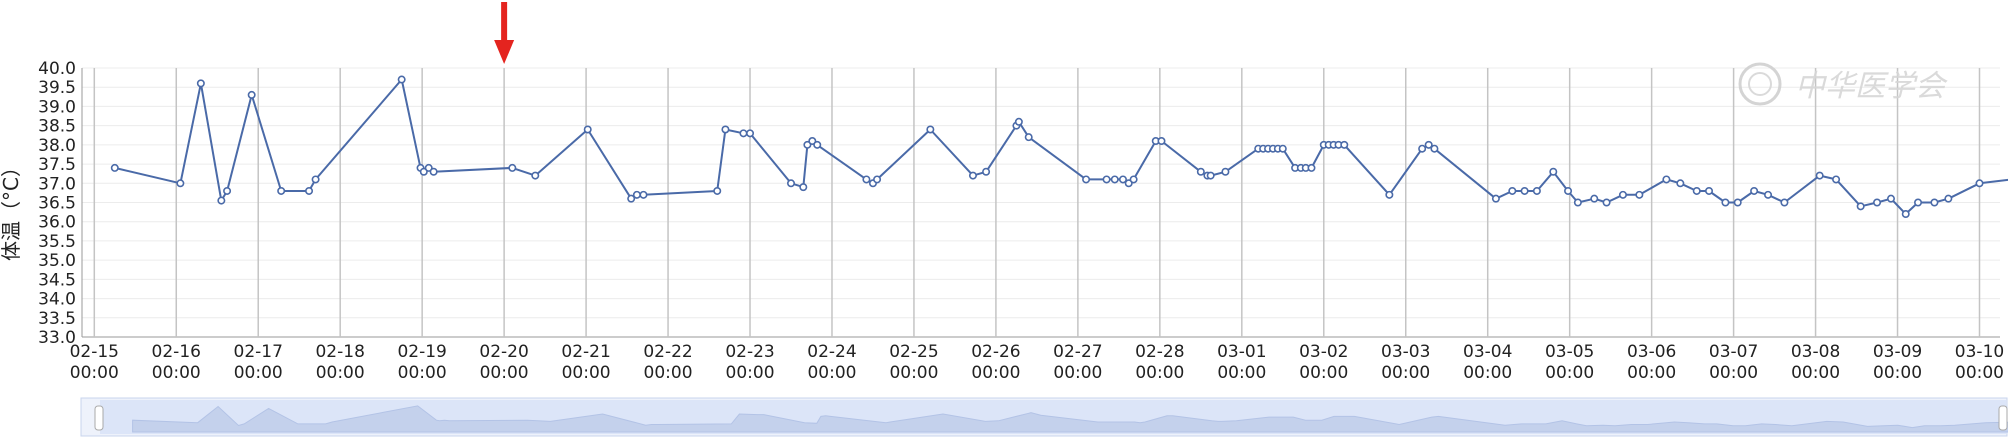  I want to click on y-tick-label: 37.5, so click(57, 165).